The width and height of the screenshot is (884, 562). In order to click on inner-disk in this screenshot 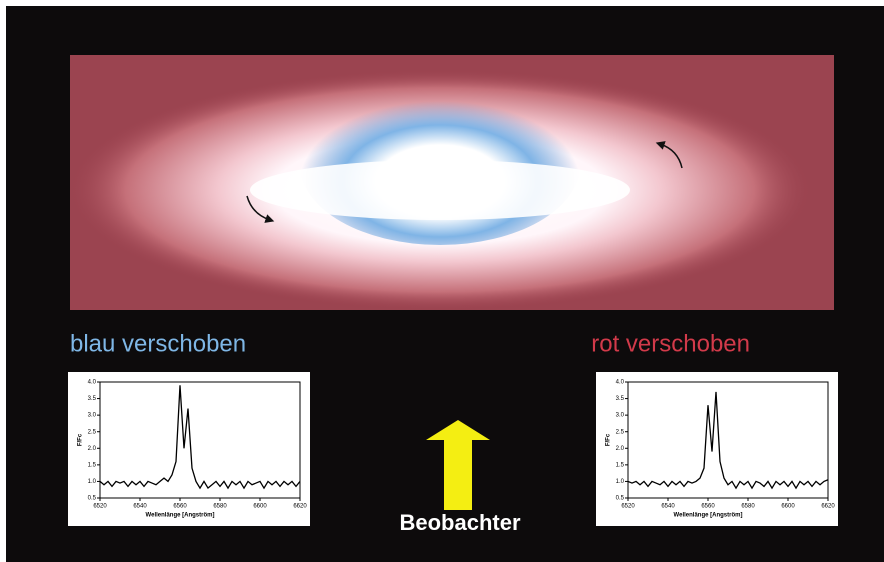, I will do `click(440, 190)`.